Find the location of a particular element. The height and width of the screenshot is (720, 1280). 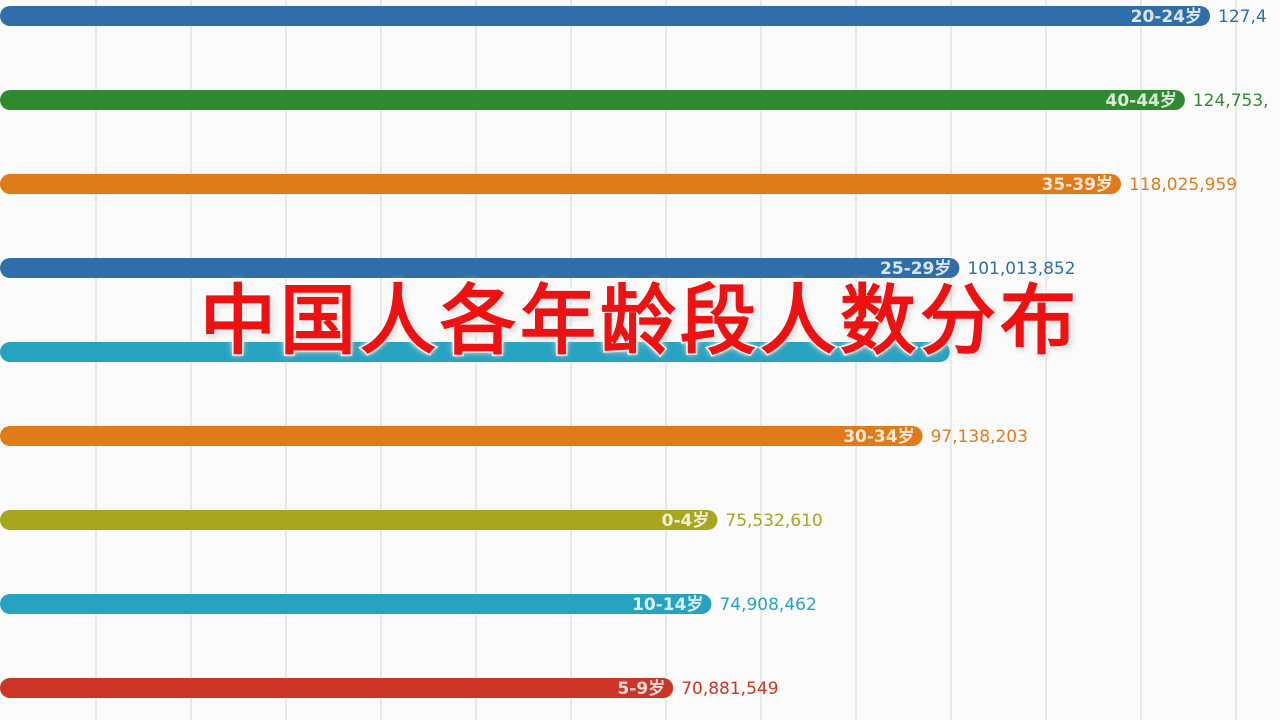

bar-group: 25-29岁 101,013,852 is located at coordinates (538, 268).